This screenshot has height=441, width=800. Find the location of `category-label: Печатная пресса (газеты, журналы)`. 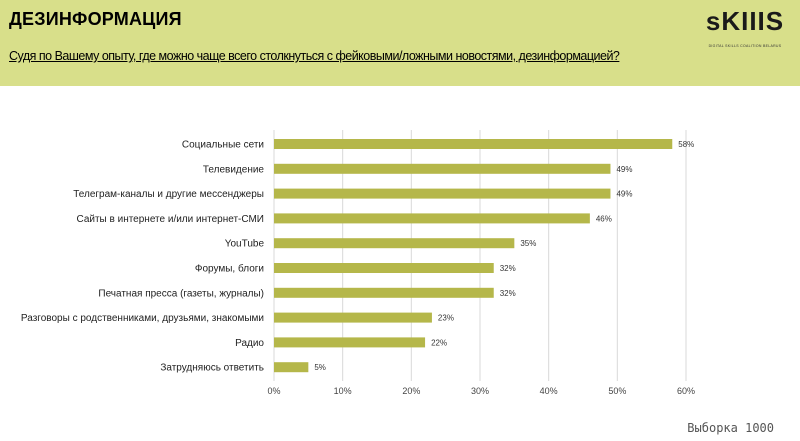

category-label: Печатная пресса (газеты, журналы) is located at coordinates (181, 293).